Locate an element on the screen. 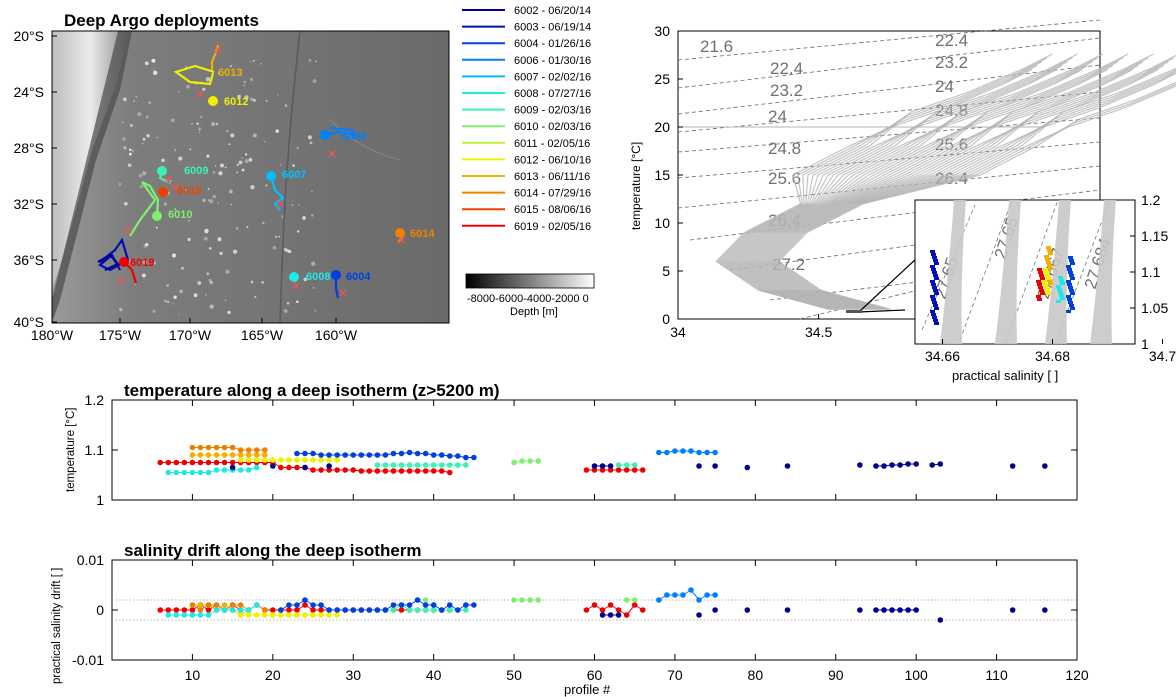  legend-label-6013: 6013 - 06/11/16 is located at coordinates (552, 177).